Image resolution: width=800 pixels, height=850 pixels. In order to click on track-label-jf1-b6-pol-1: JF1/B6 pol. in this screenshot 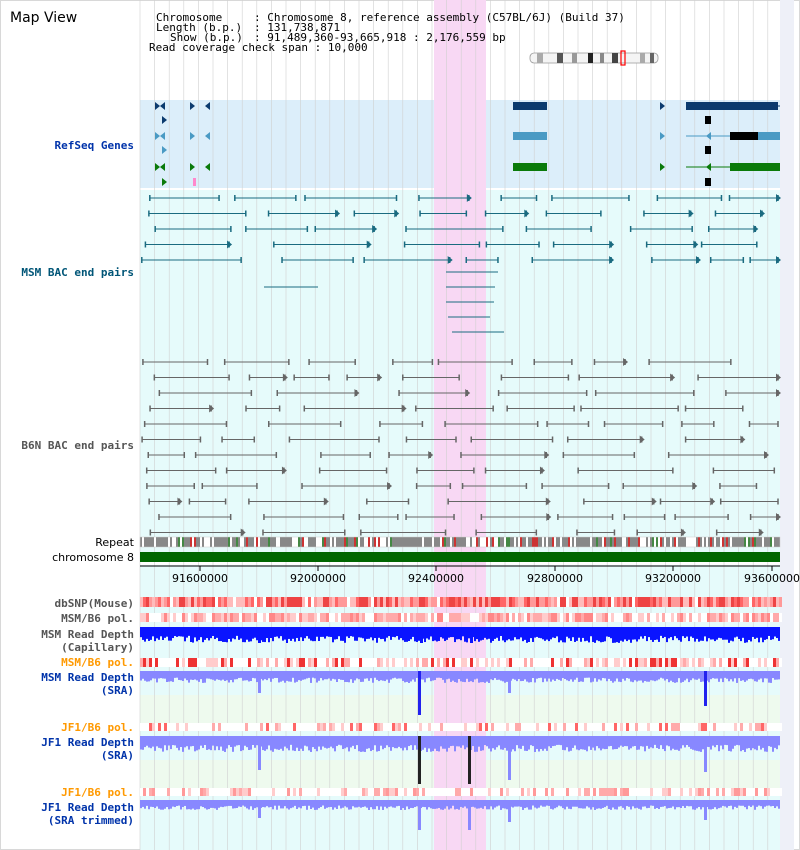, I will do `click(97, 727)`.